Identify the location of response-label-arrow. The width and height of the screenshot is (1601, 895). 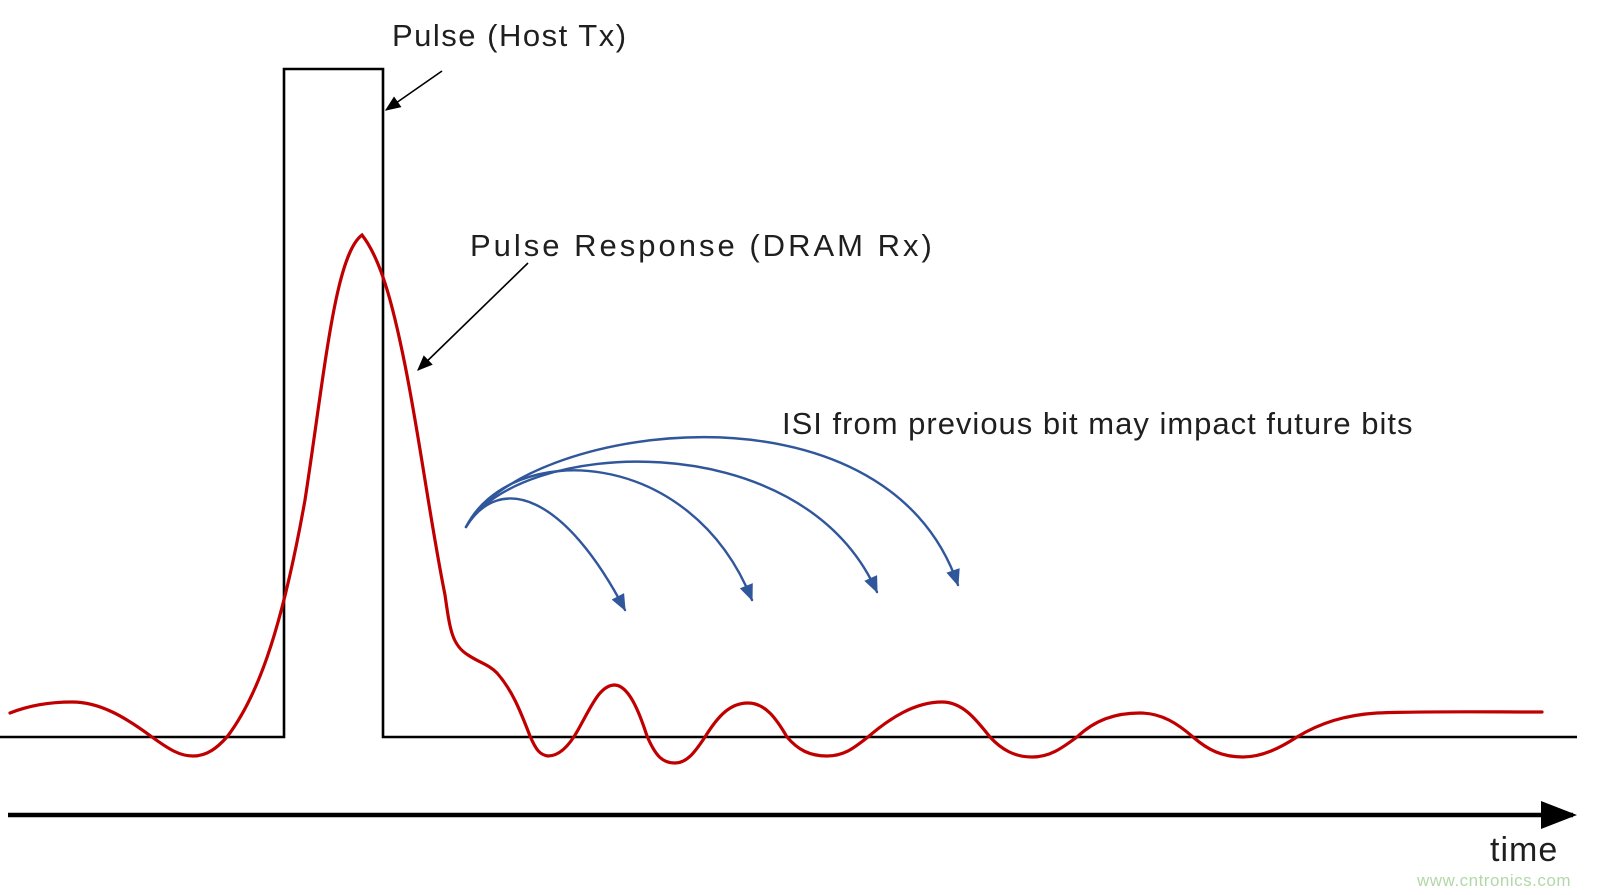
(473, 316).